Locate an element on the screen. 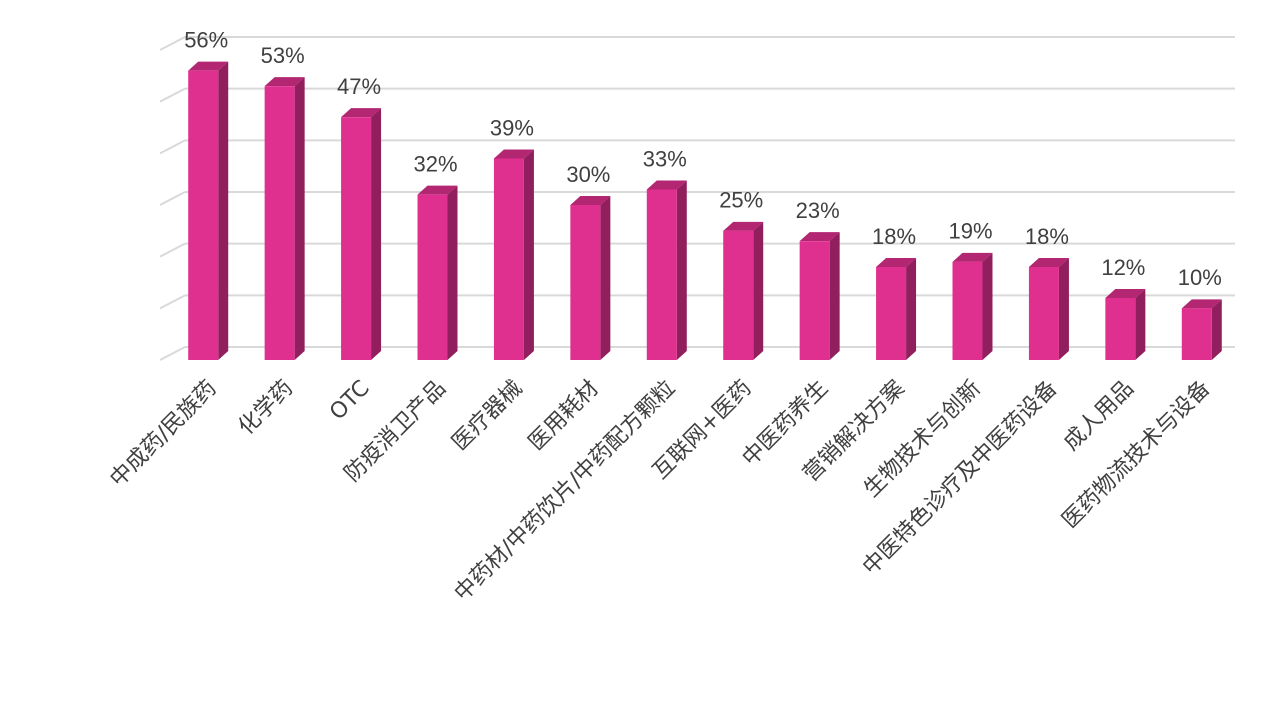 The width and height of the screenshot is (1280, 718). data-label: 33% is located at coordinates (665, 158).